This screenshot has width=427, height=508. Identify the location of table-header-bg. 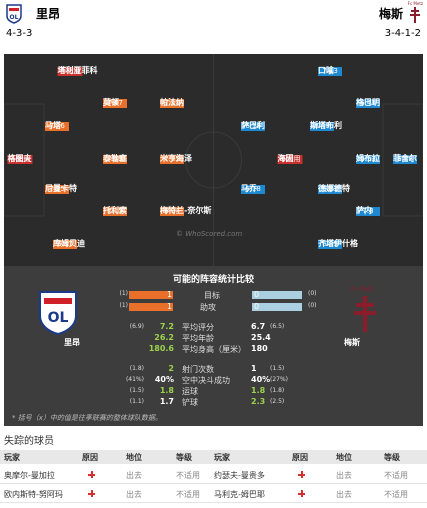
(213, 457).